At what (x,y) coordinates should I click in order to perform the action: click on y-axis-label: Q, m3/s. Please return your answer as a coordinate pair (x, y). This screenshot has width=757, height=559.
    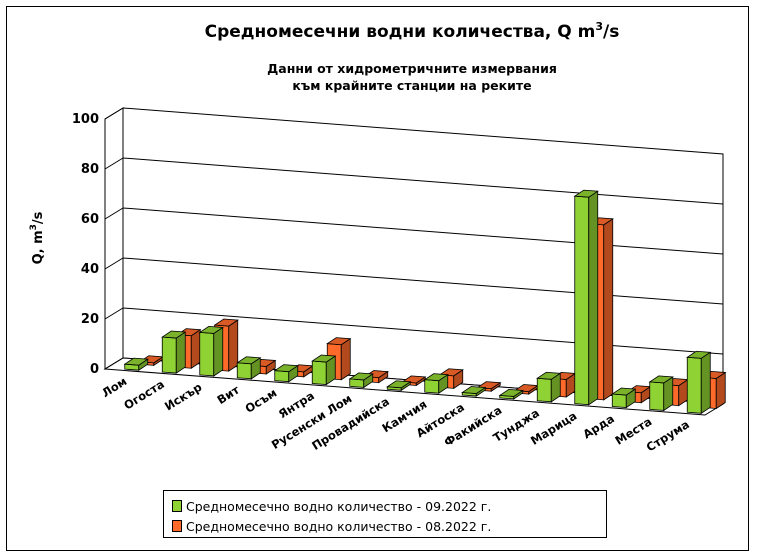
    Looking at the image, I should click on (37, 237).